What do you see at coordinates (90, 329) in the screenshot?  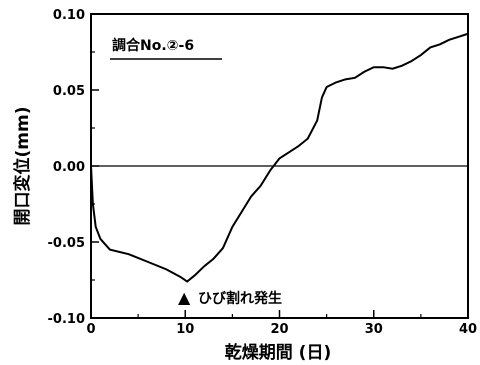 I see `x-tick-label: 0` at bounding box center [90, 329].